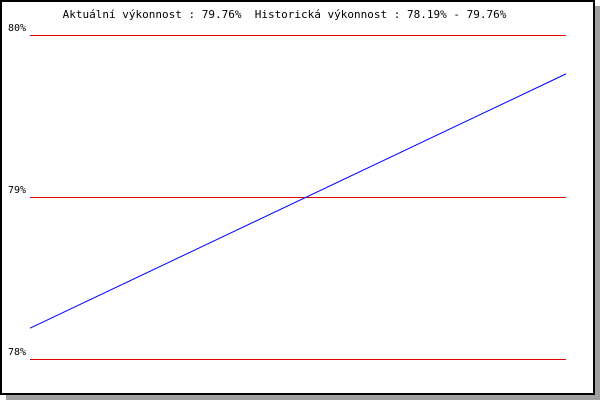 Image resolution: width=600 pixels, height=400 pixels. What do you see at coordinates (17, 190) in the screenshot?
I see `y-tick-label: 79%` at bounding box center [17, 190].